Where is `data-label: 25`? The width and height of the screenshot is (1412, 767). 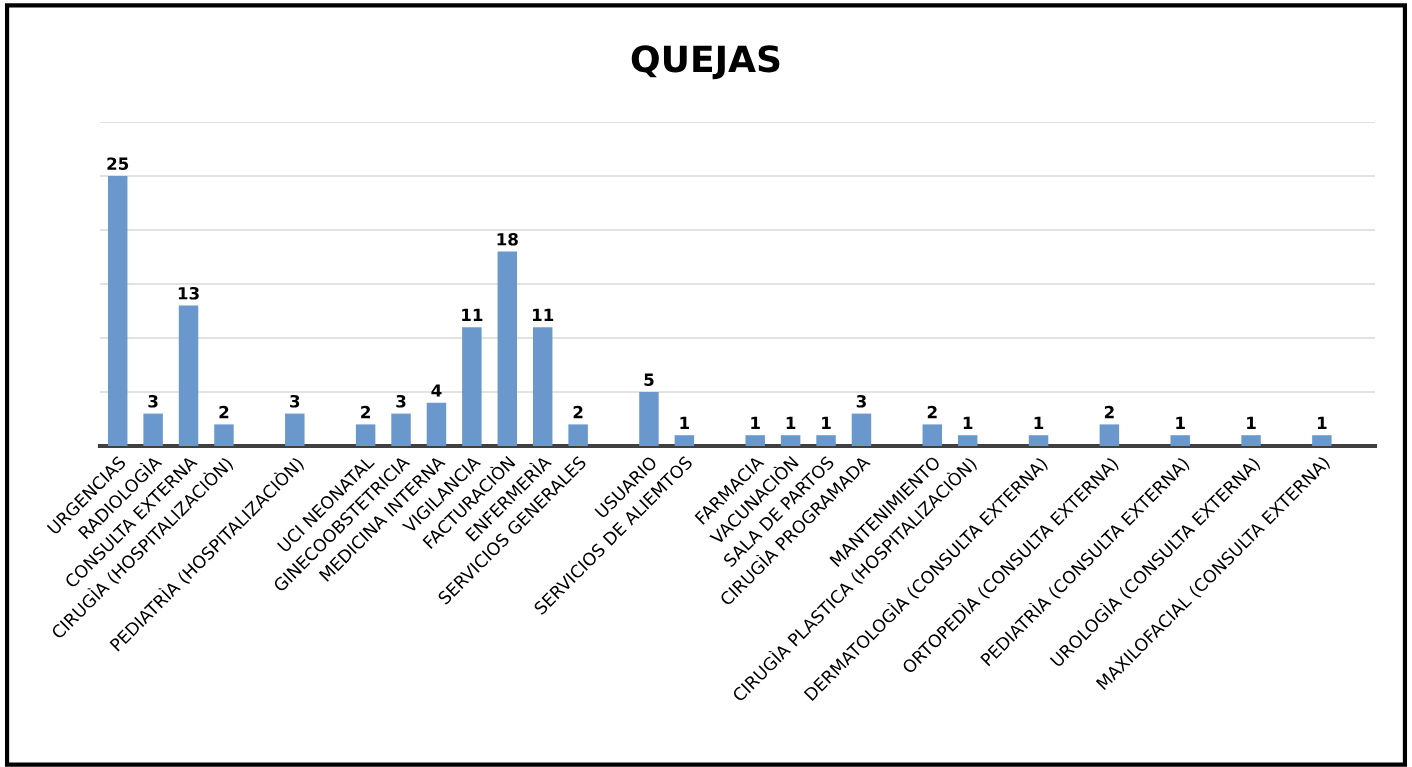
data-label: 25 is located at coordinates (118, 163).